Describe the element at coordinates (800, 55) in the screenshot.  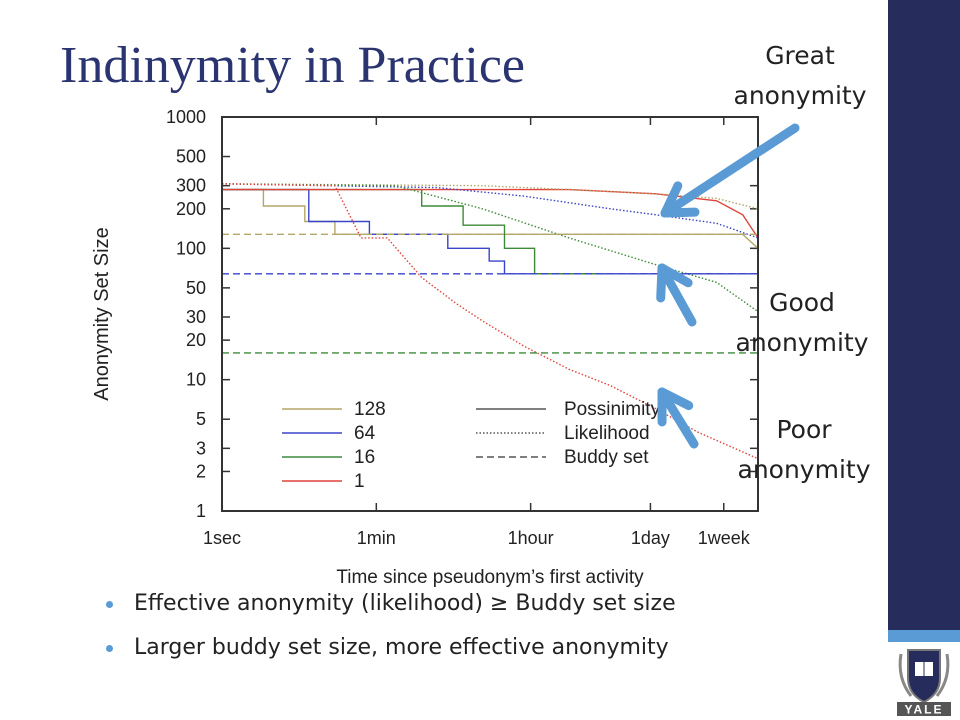
I see `callout-great-line1: Great` at that location.